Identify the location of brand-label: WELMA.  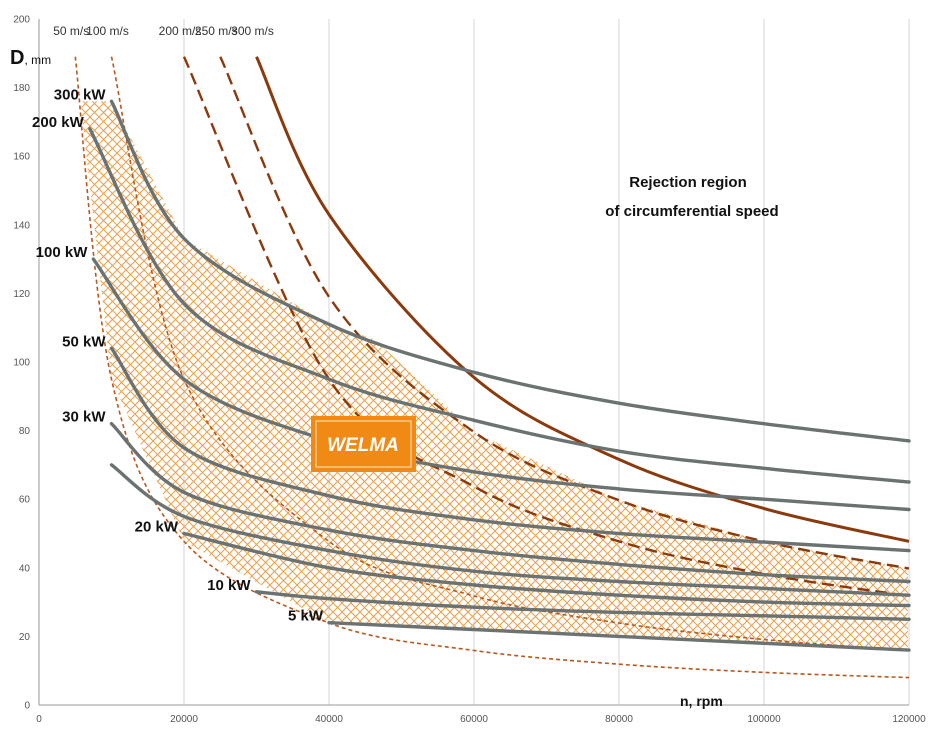
(363, 445).